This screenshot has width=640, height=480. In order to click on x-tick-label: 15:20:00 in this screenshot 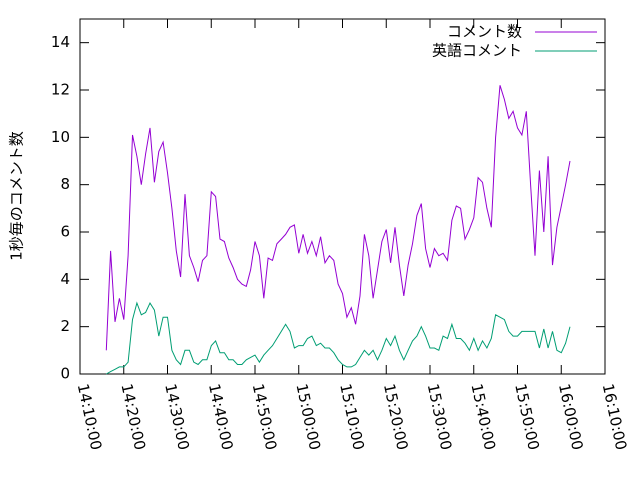, I will do `click(396, 417)`.